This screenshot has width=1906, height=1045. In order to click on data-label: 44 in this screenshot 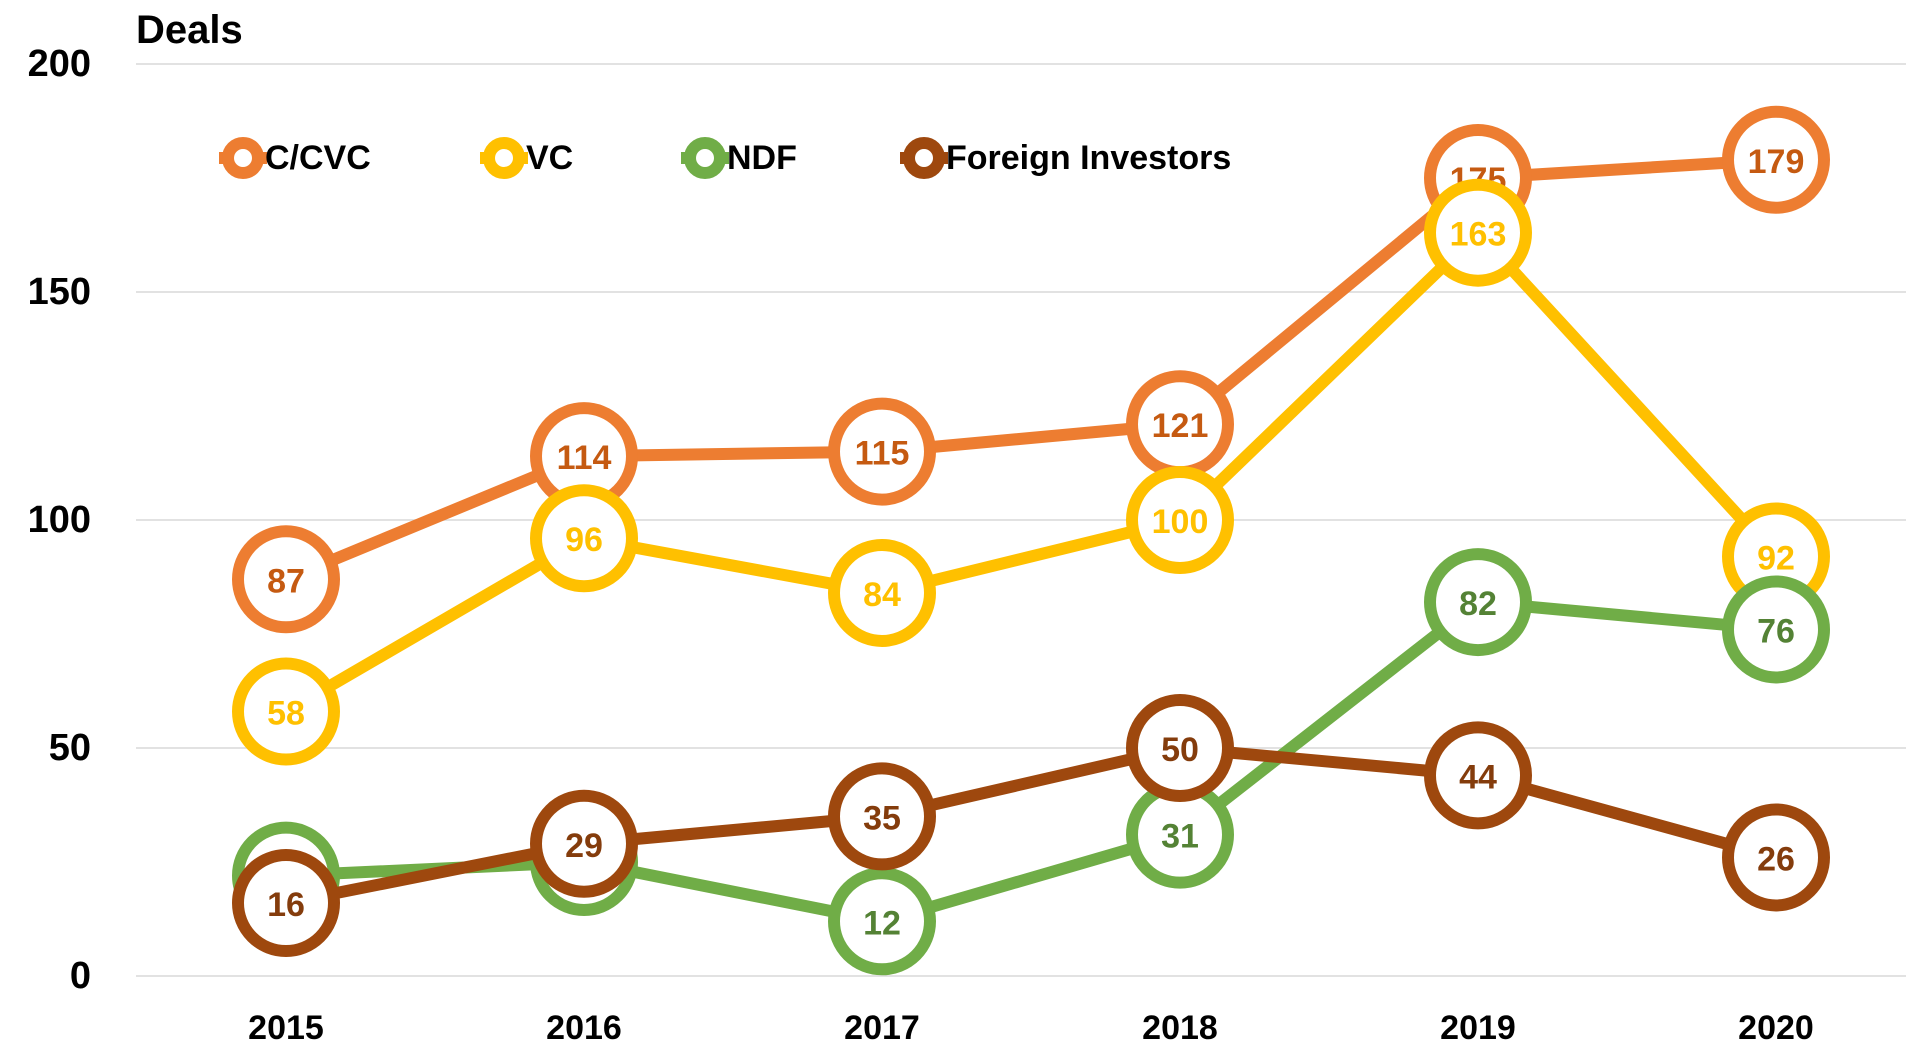, I will do `click(1478, 777)`.